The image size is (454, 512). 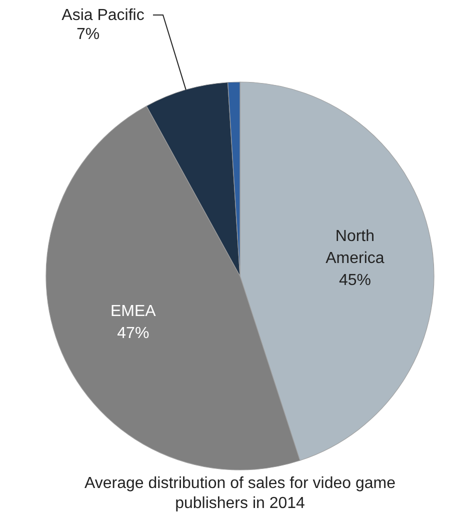 I want to click on data-label: 45%, so click(x=354, y=280).